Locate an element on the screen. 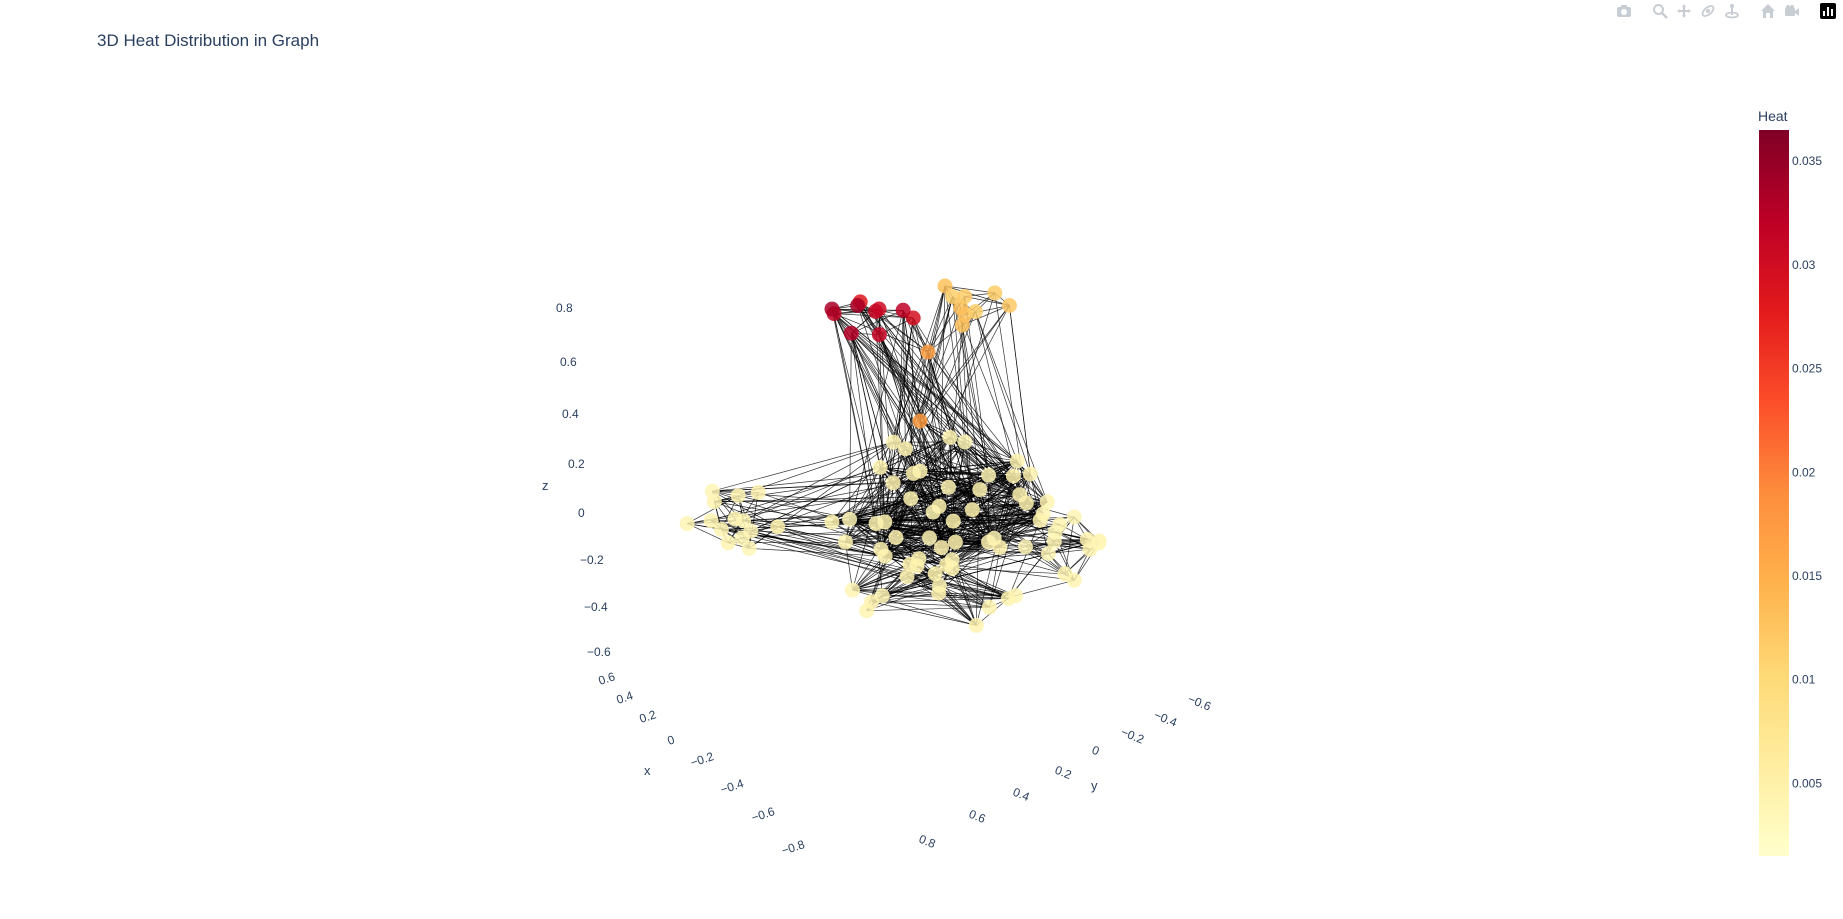 The width and height of the screenshot is (1843, 919). z-tick-label: 0 is located at coordinates (581, 513).